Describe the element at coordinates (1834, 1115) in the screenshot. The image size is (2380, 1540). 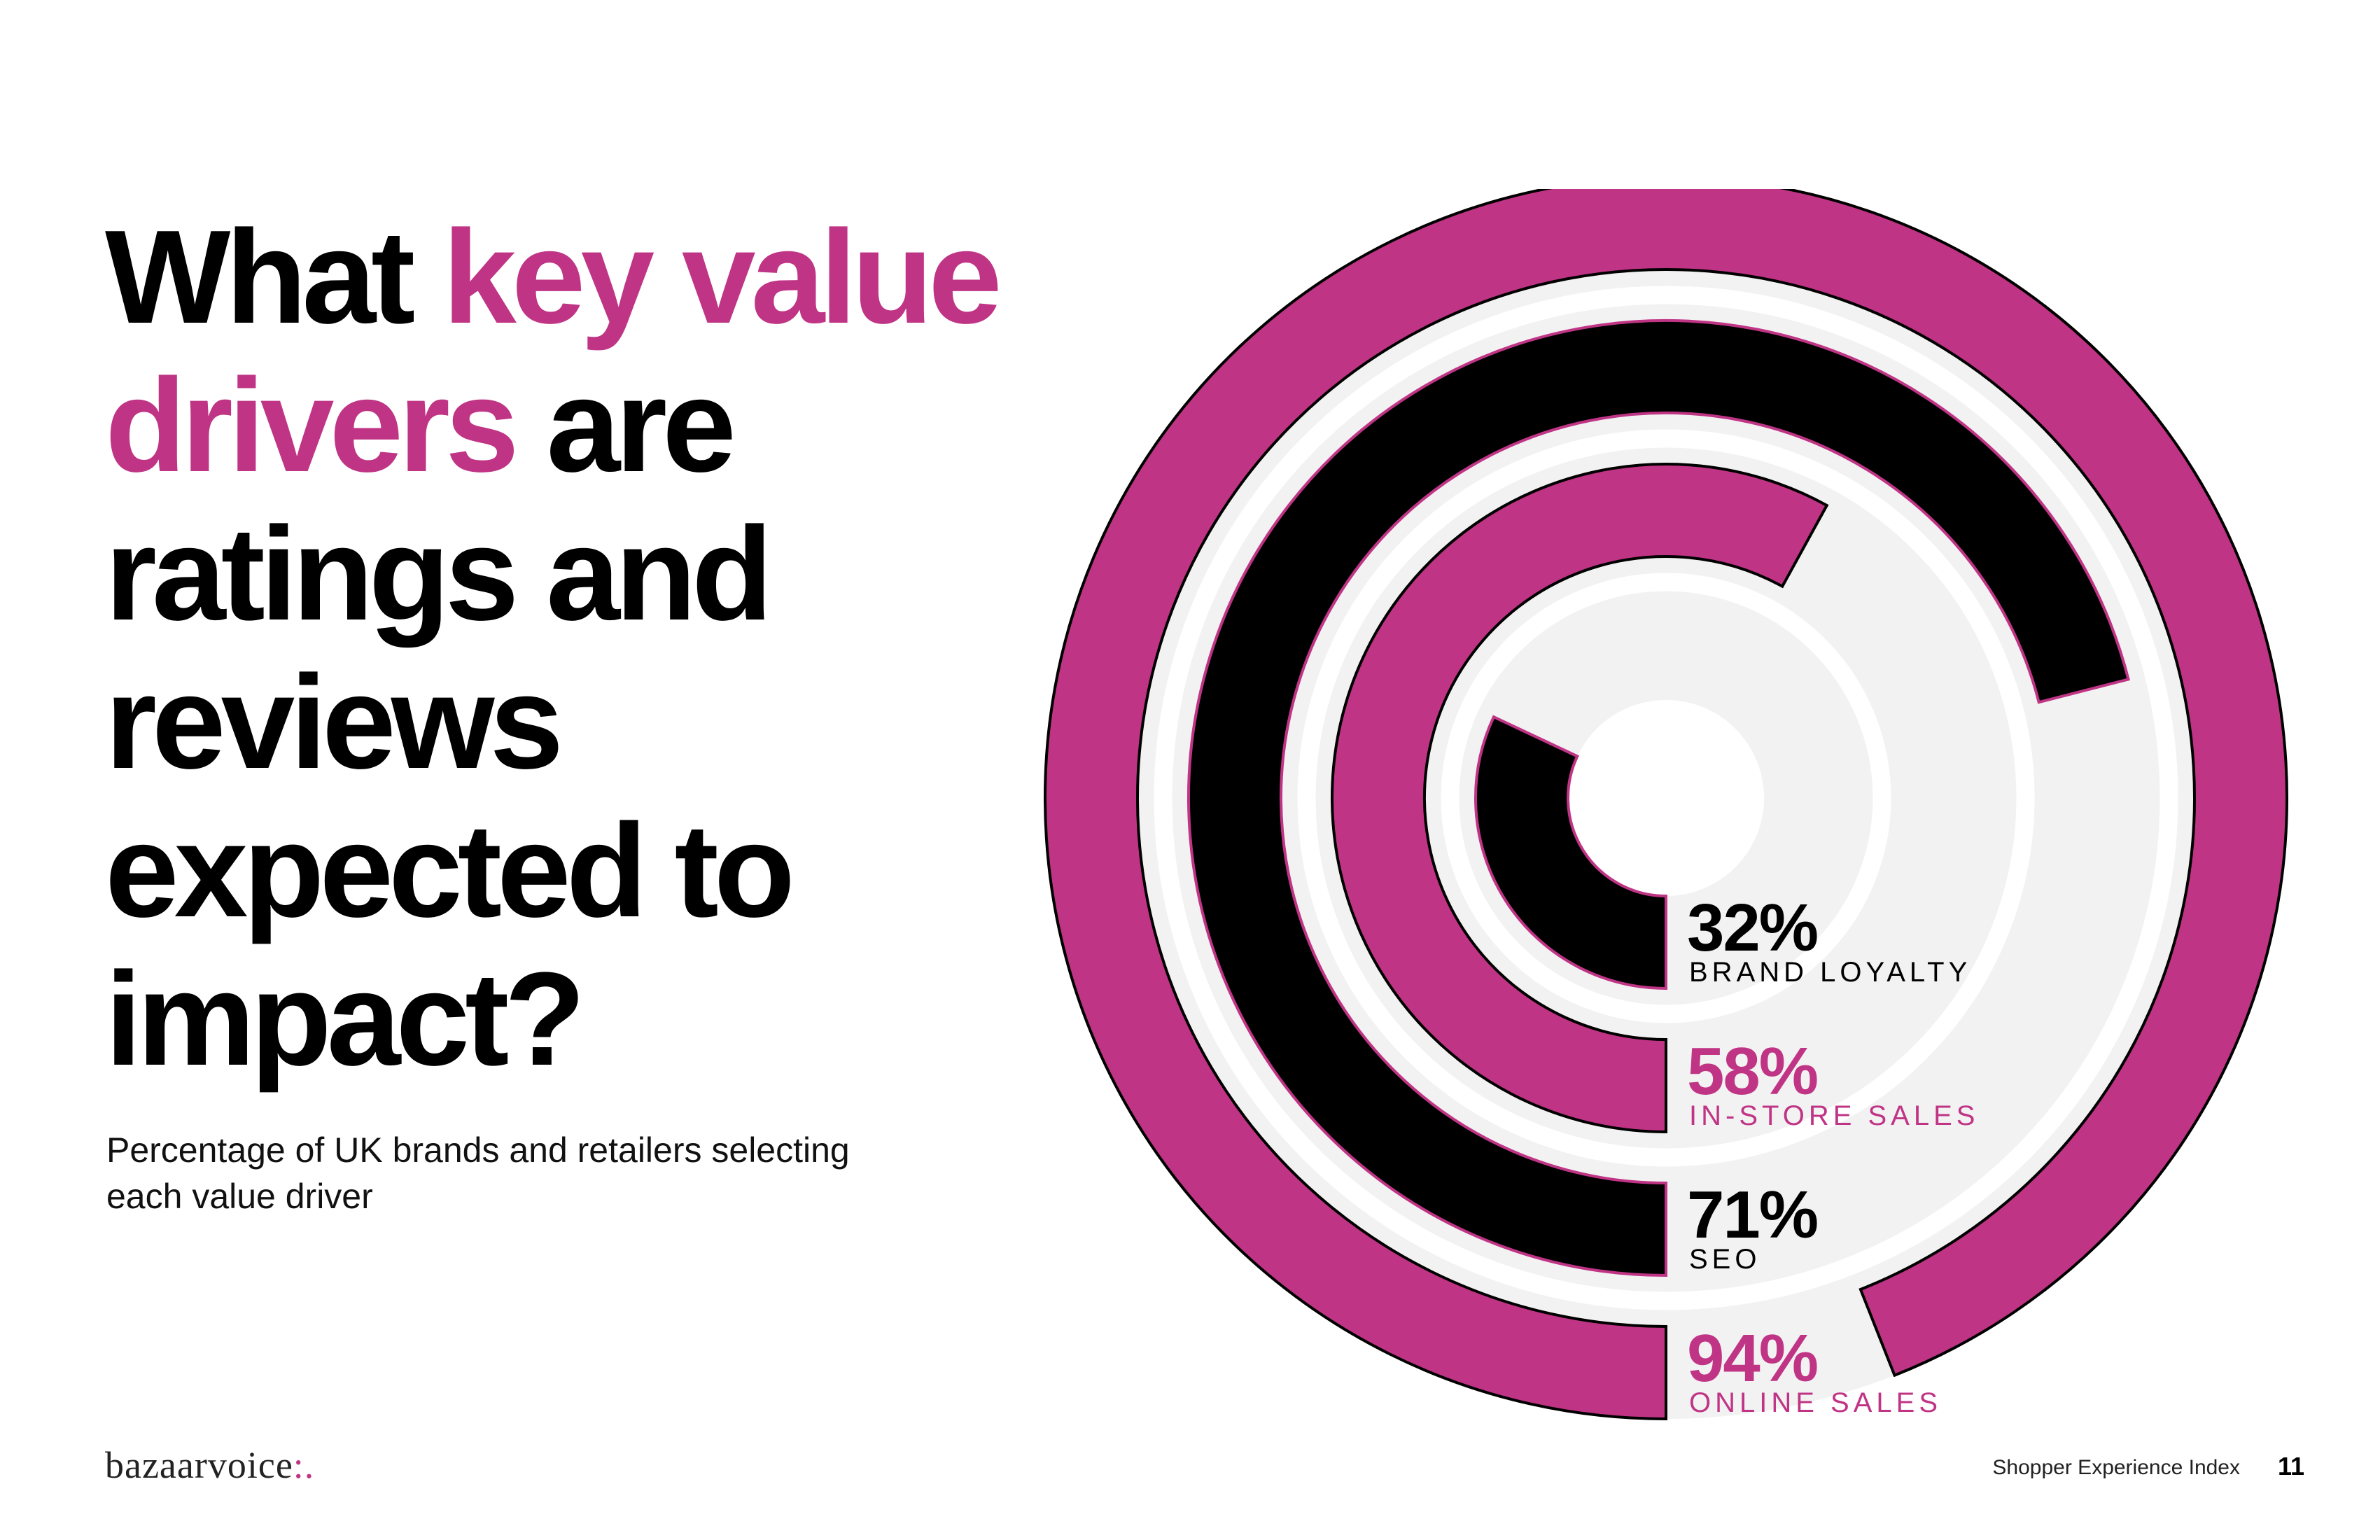
I see `series-label-in-store-sales: IN-STORE SALES` at that location.